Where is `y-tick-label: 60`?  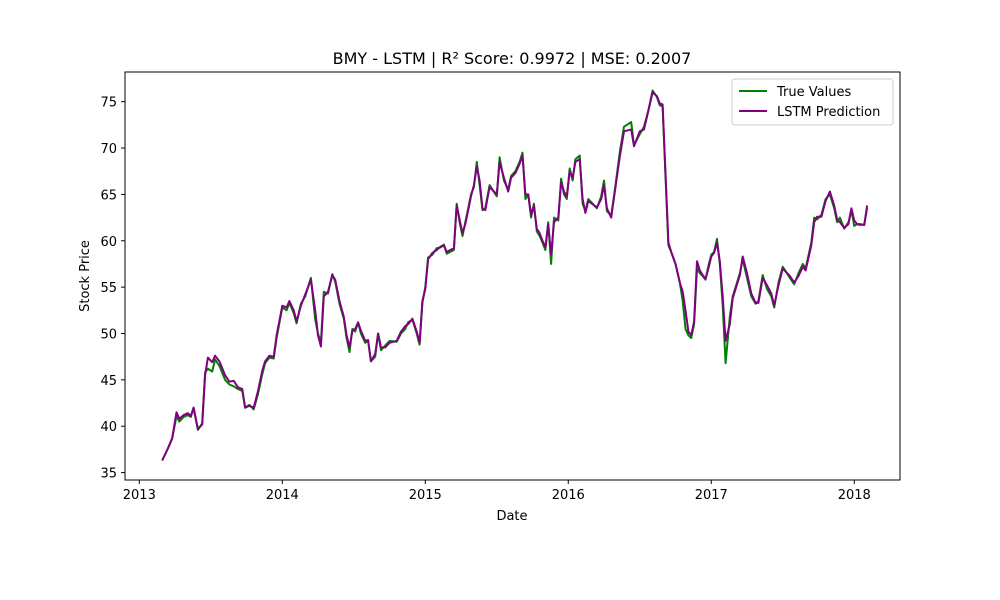 y-tick-label: 60 is located at coordinates (108, 242).